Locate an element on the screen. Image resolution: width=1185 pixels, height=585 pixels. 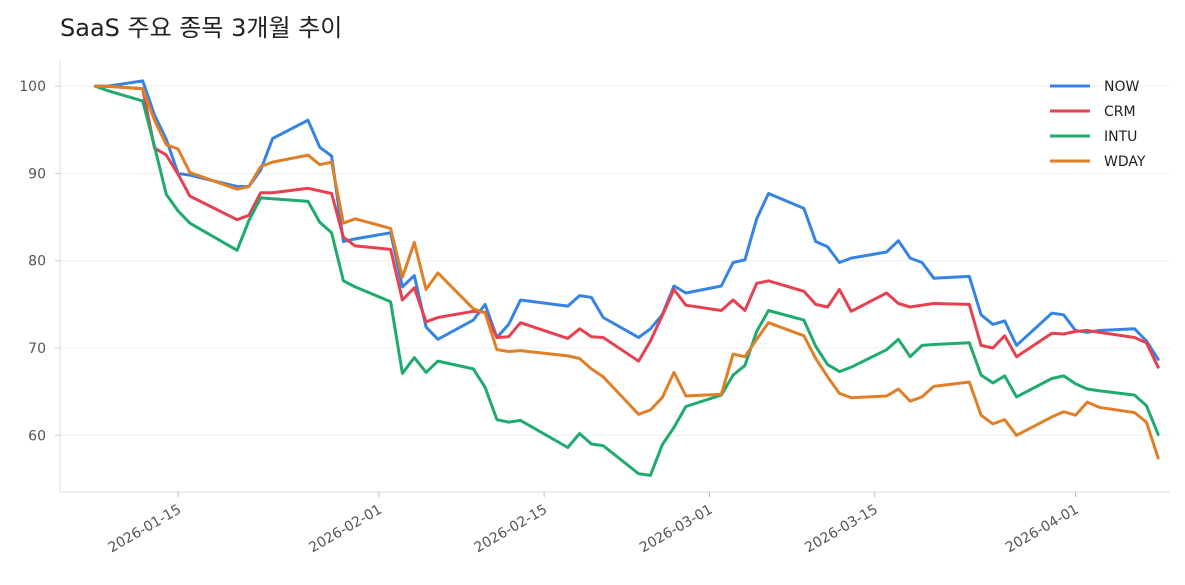
x-tick-label: 2026-04-01 is located at coordinates (1042, 529).